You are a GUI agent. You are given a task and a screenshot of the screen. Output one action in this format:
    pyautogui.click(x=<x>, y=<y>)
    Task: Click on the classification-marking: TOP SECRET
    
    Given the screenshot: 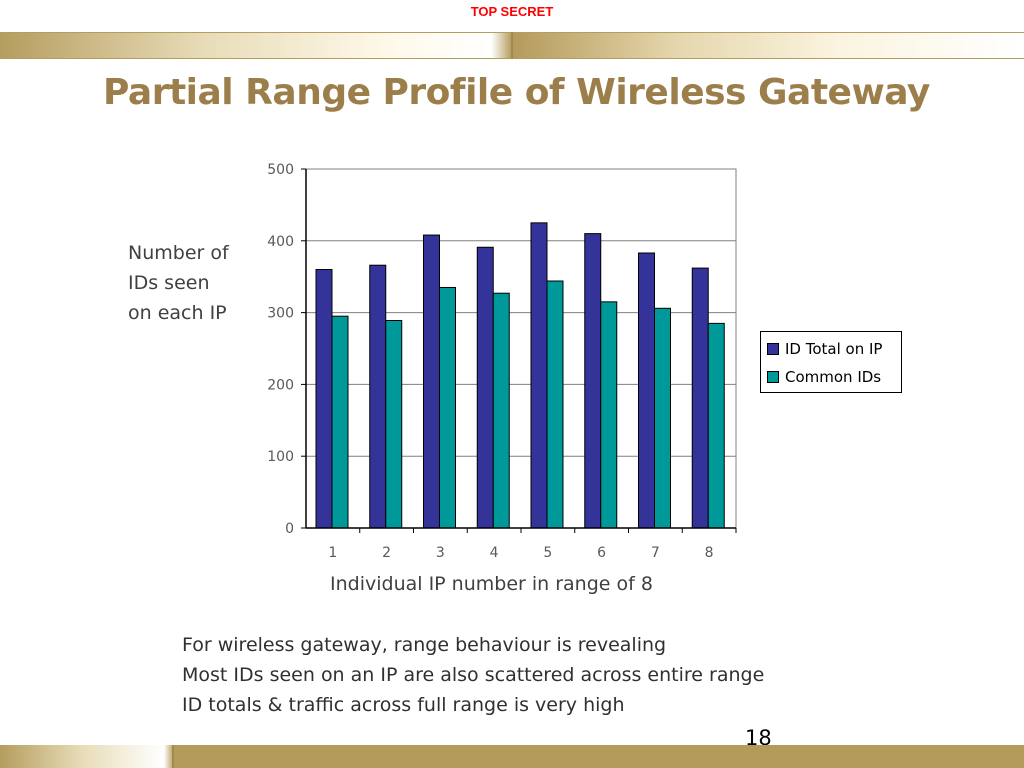 What is the action you would take?
    pyautogui.click(x=512, y=11)
    